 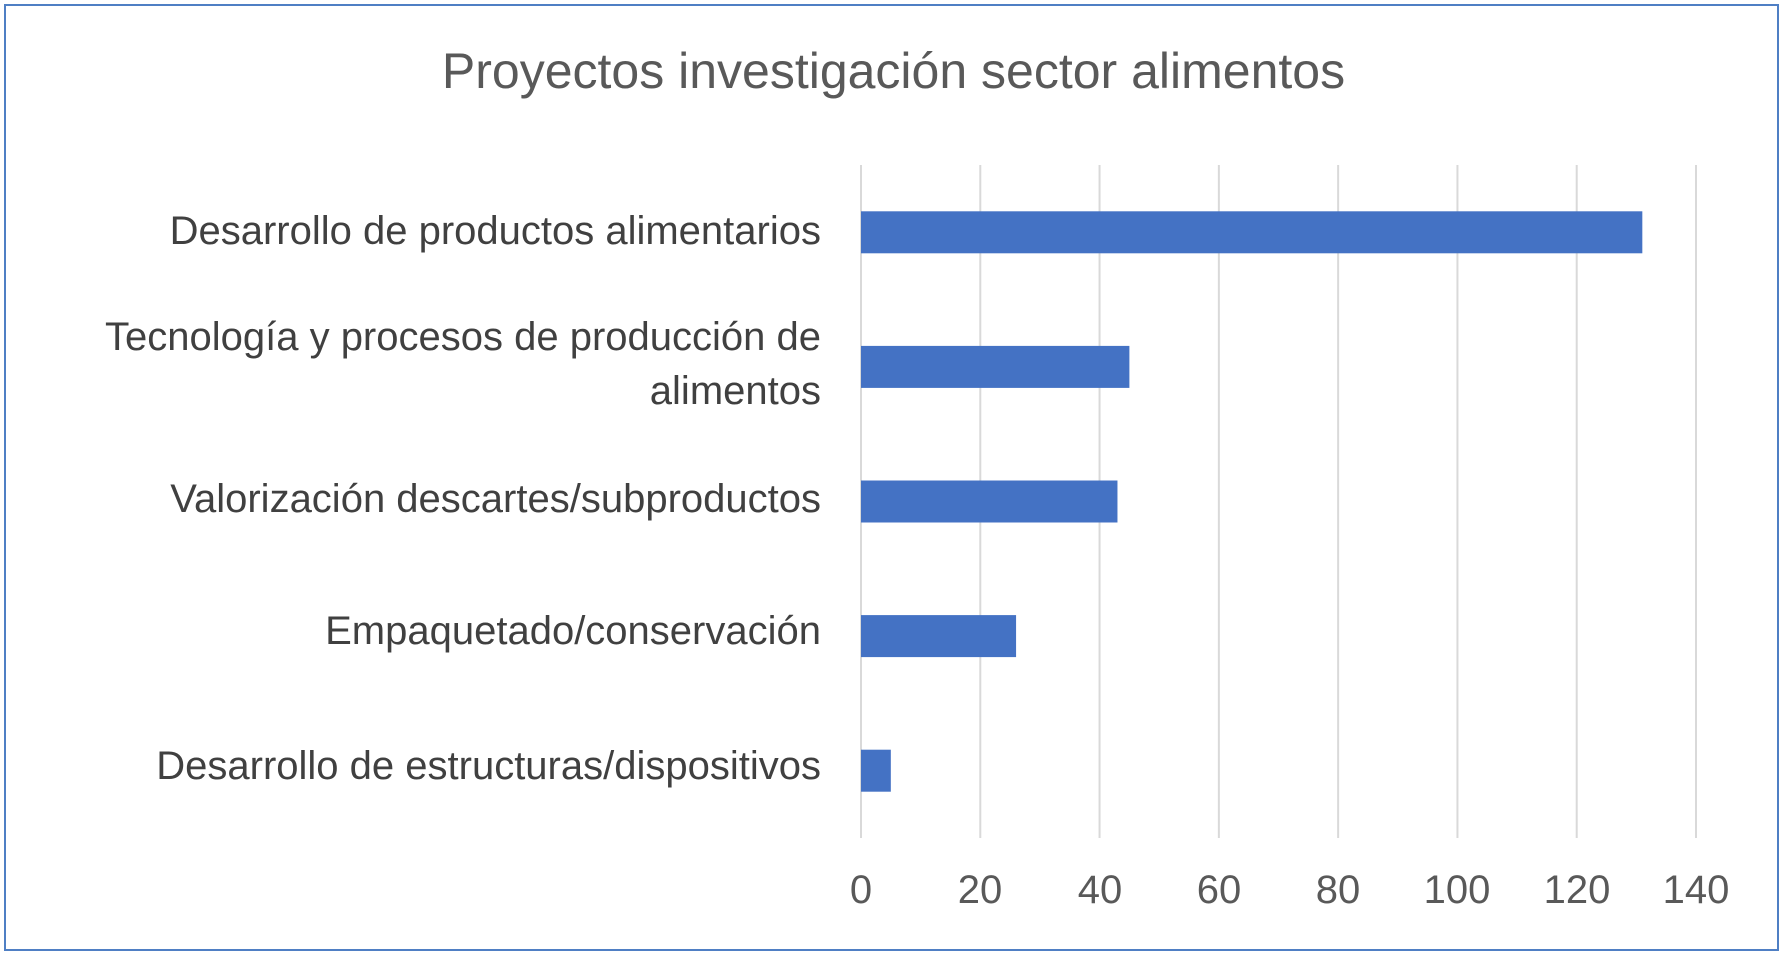 I want to click on x-tick-label-100: 100, so click(x=1457, y=890).